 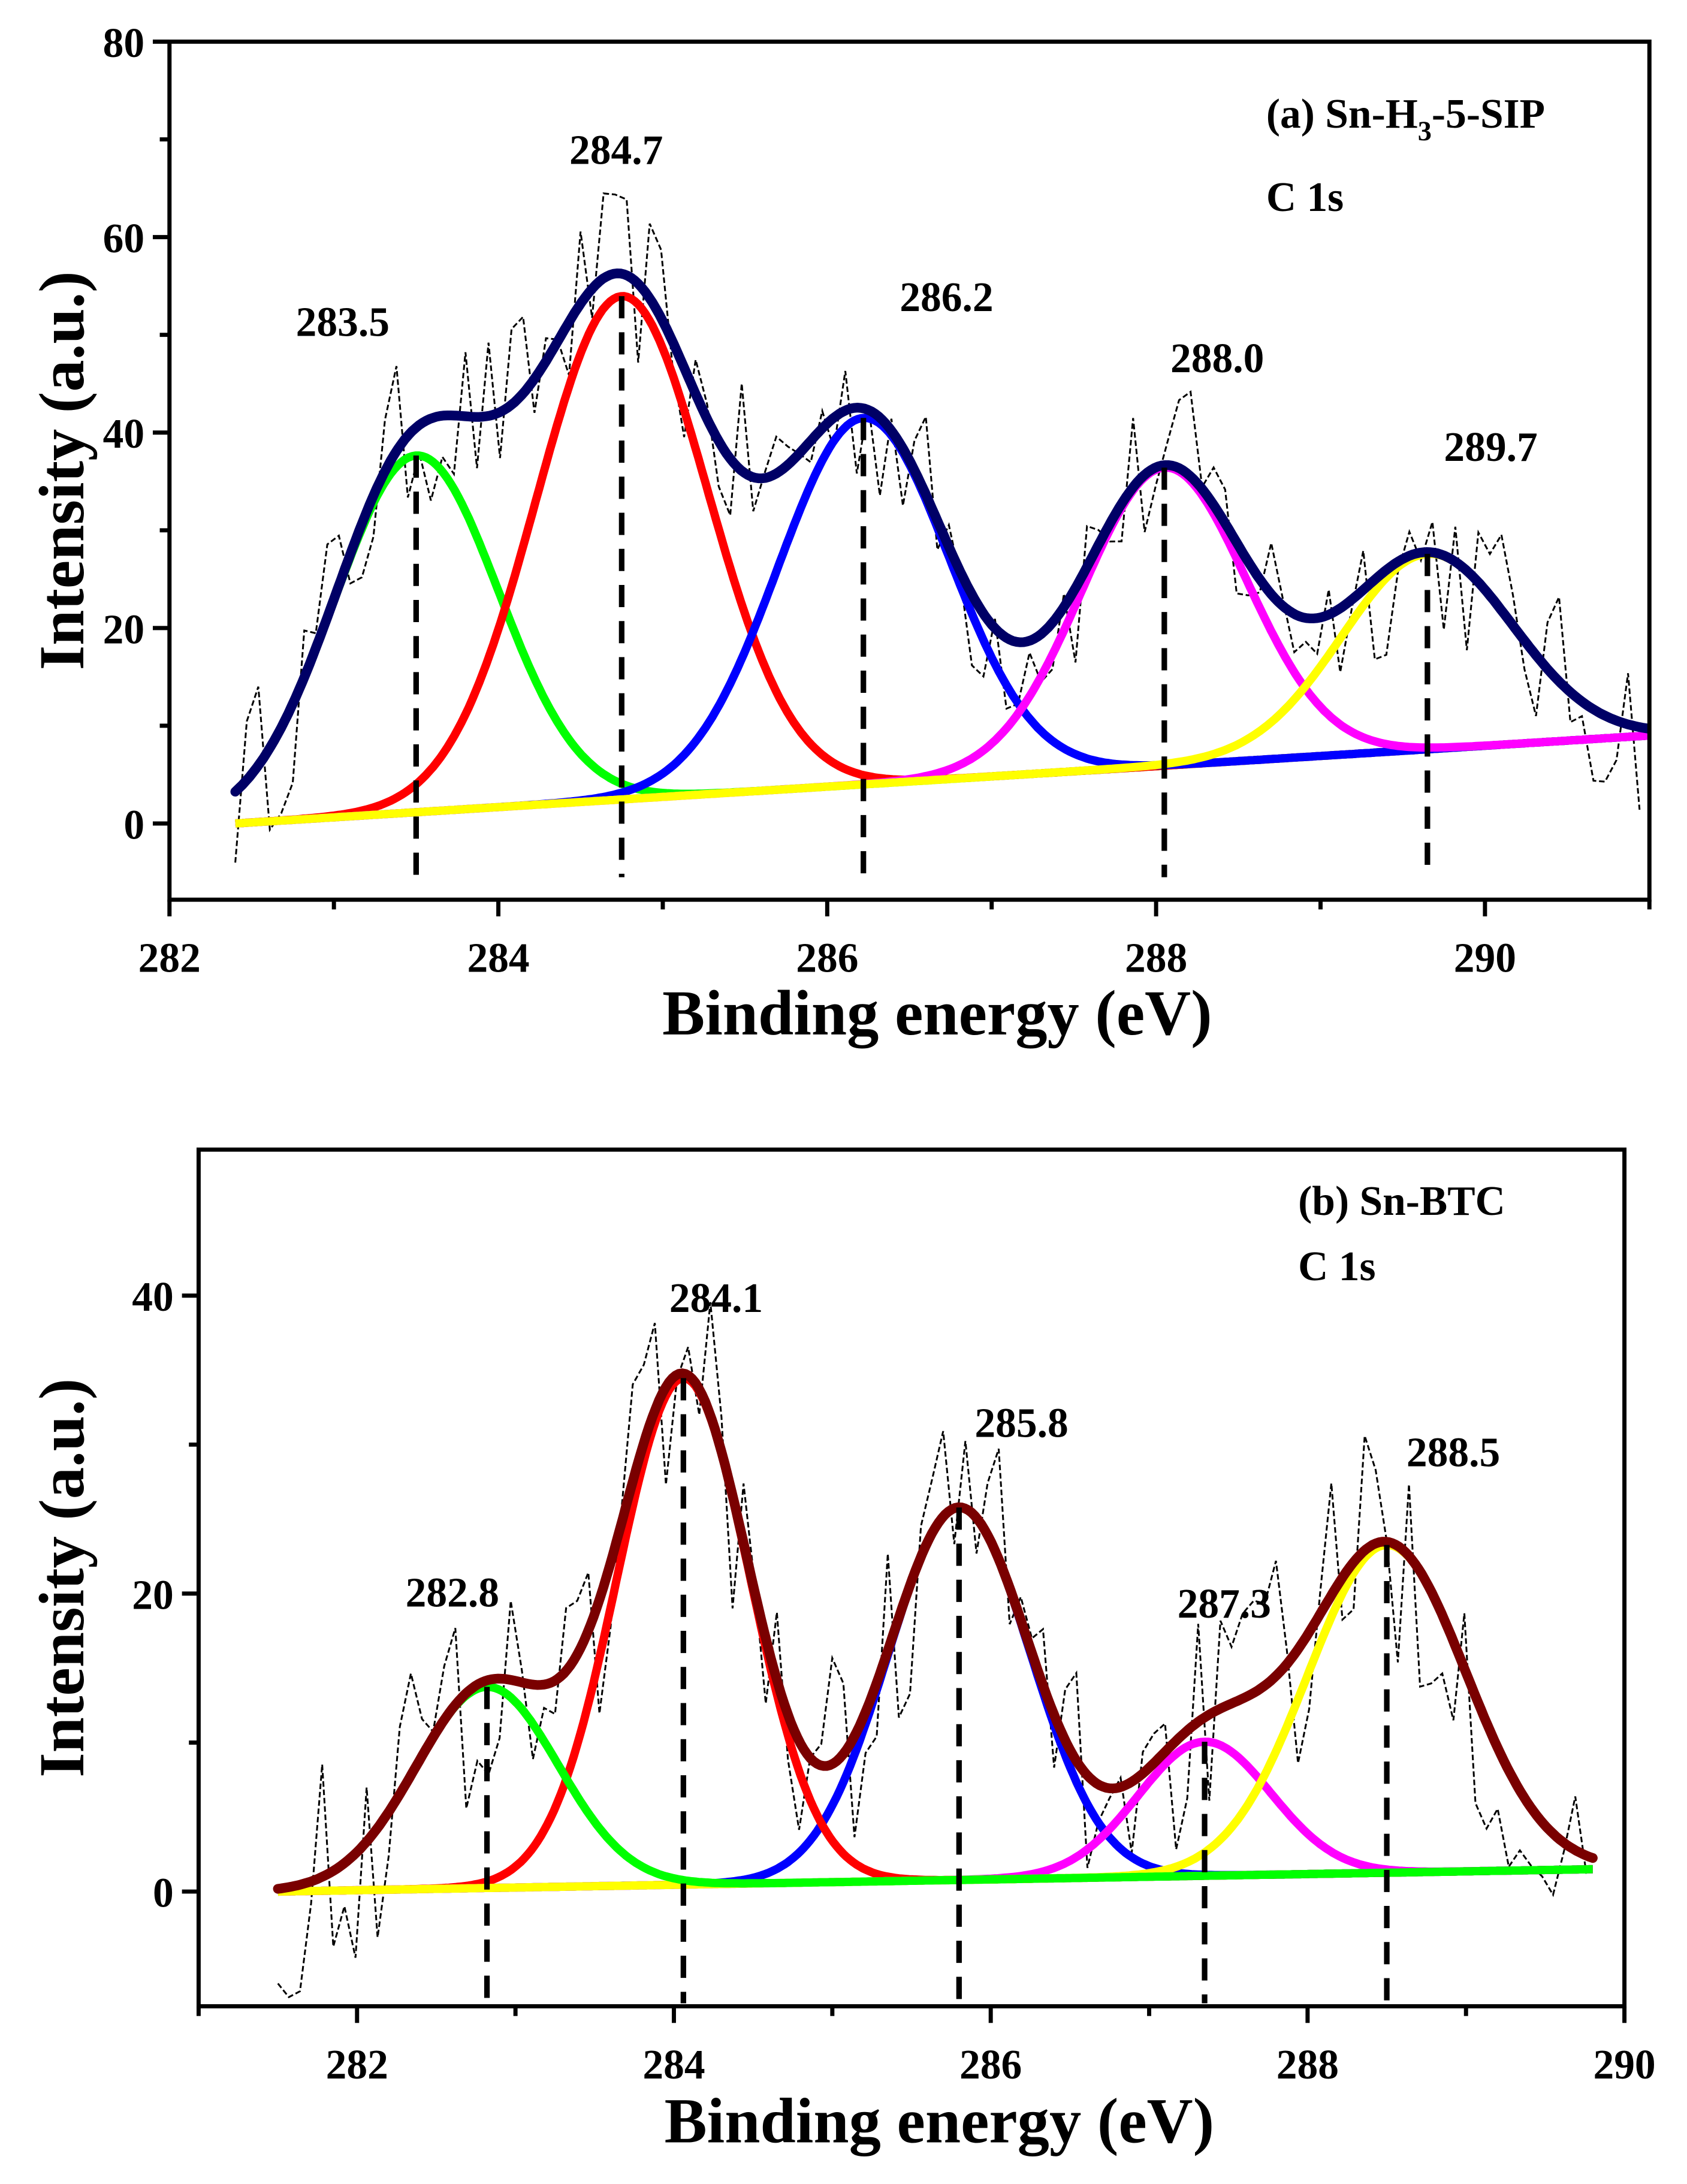 What do you see at coordinates (716, 1299) in the screenshot?
I see `peak-label: 284.1` at bounding box center [716, 1299].